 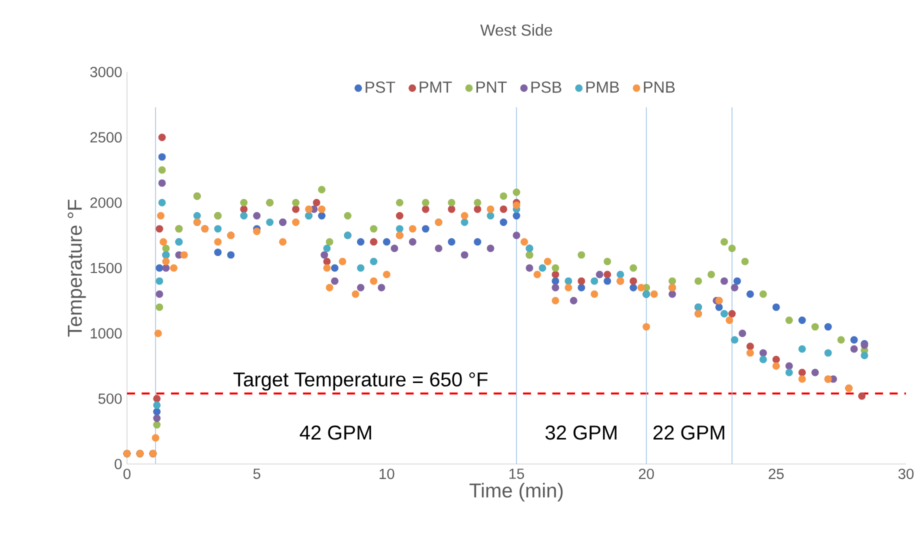 I want to click on legend-label: PST, so click(x=381, y=87).